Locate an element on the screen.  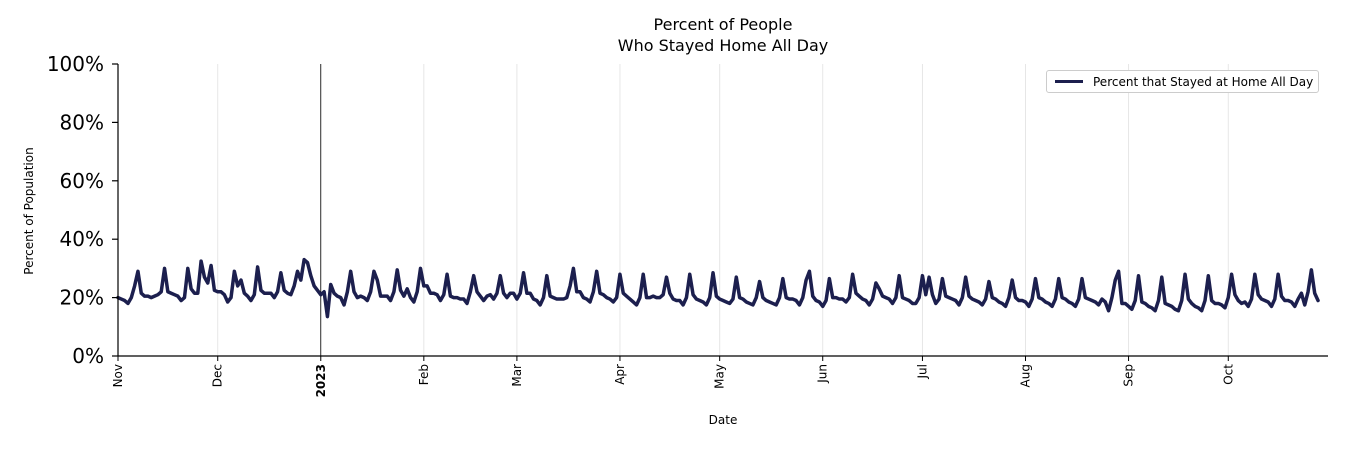
x-tick-label-aug: Aug is located at coordinates (1026, 375).